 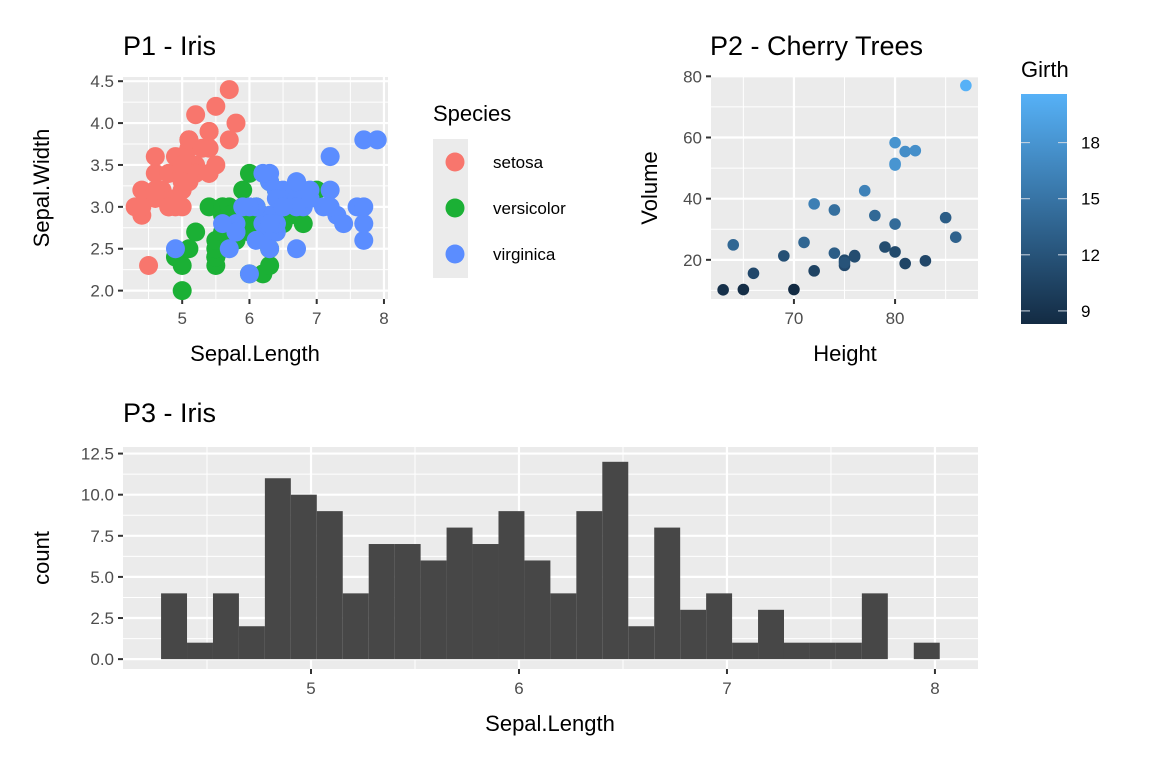 I want to click on p2-legend-title: Girth, so click(x=1045, y=69).